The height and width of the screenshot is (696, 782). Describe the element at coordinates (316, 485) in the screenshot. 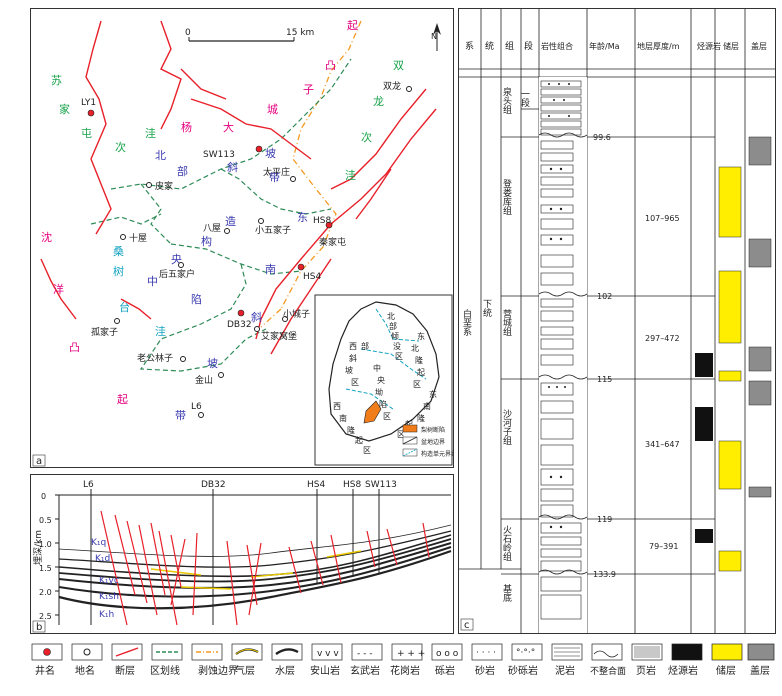

I see `well-HS4: HS4` at that location.